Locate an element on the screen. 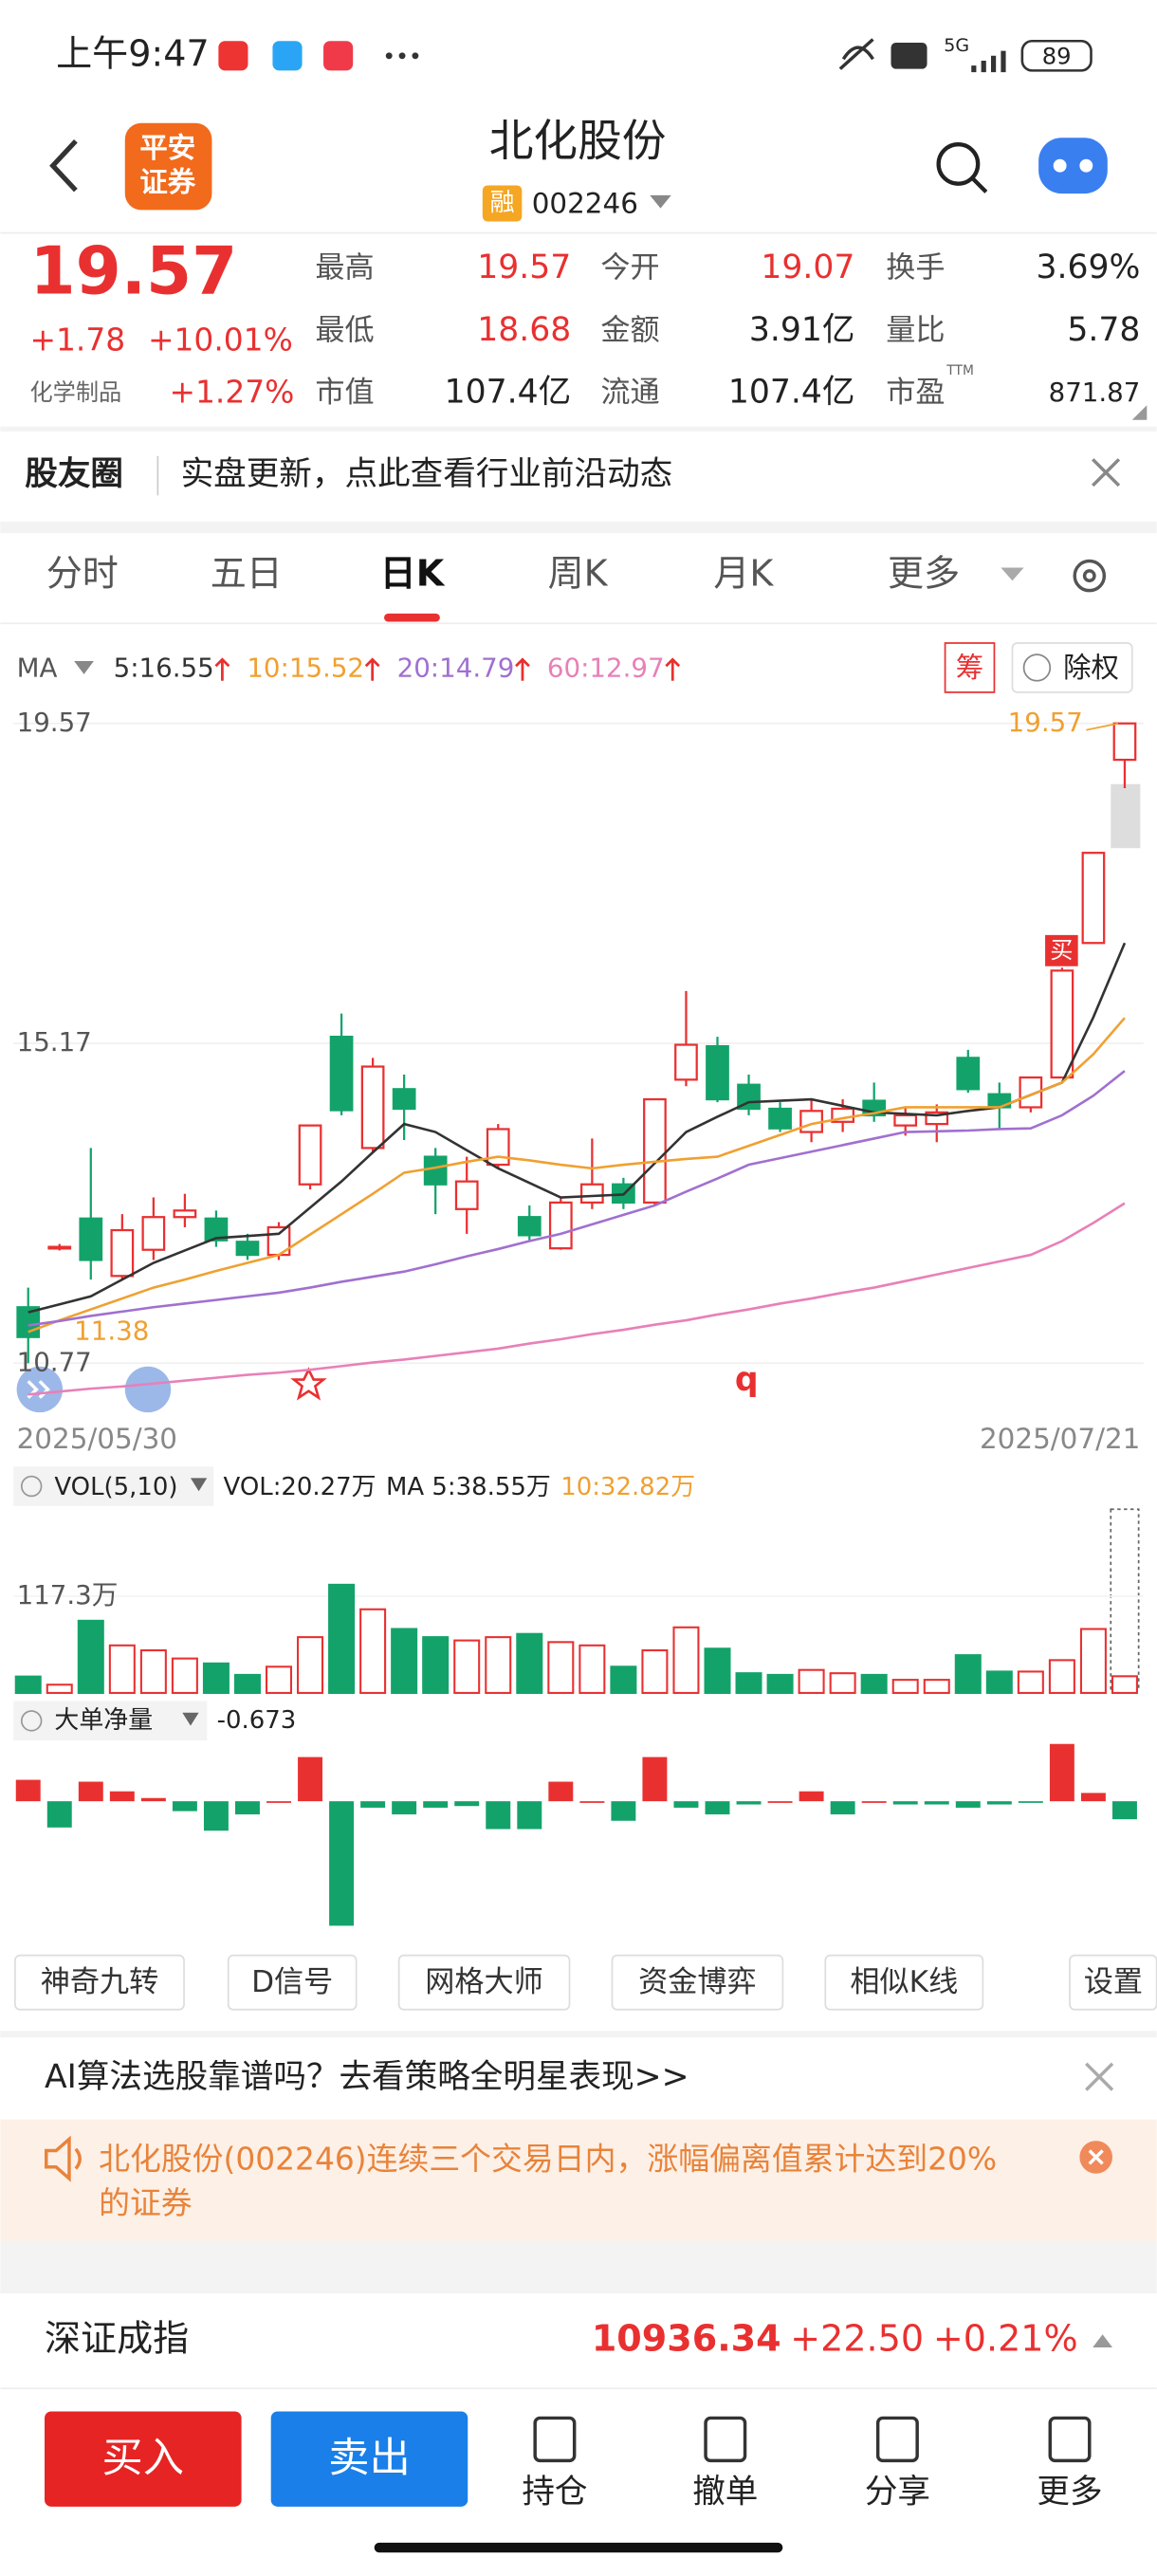 The height and width of the screenshot is (2576, 1157). buy-text: 买入 is located at coordinates (143, 2458).